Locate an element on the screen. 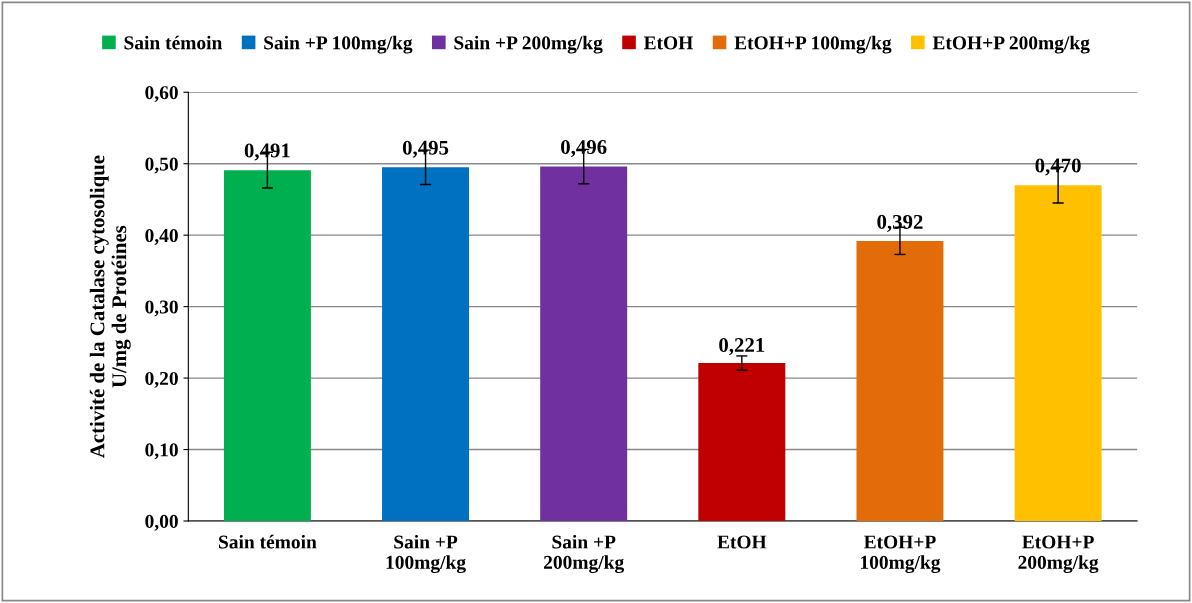 The height and width of the screenshot is (603, 1192). data-label: 0,496 is located at coordinates (584, 148).